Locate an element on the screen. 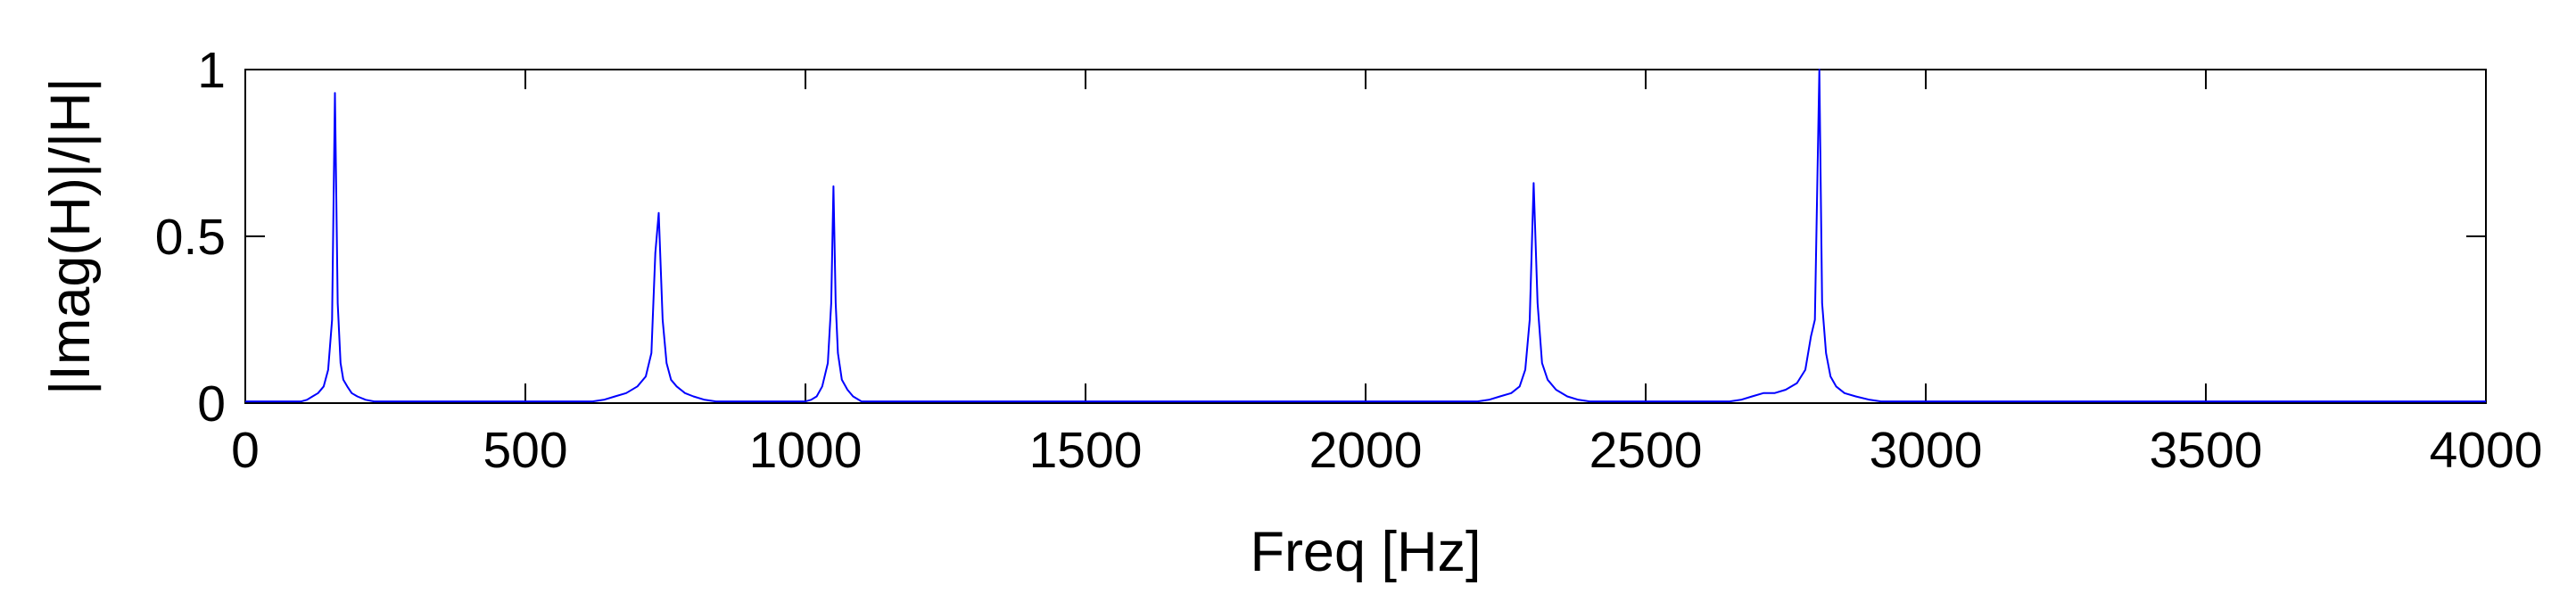  y-tick-label: 1 is located at coordinates (211, 70).